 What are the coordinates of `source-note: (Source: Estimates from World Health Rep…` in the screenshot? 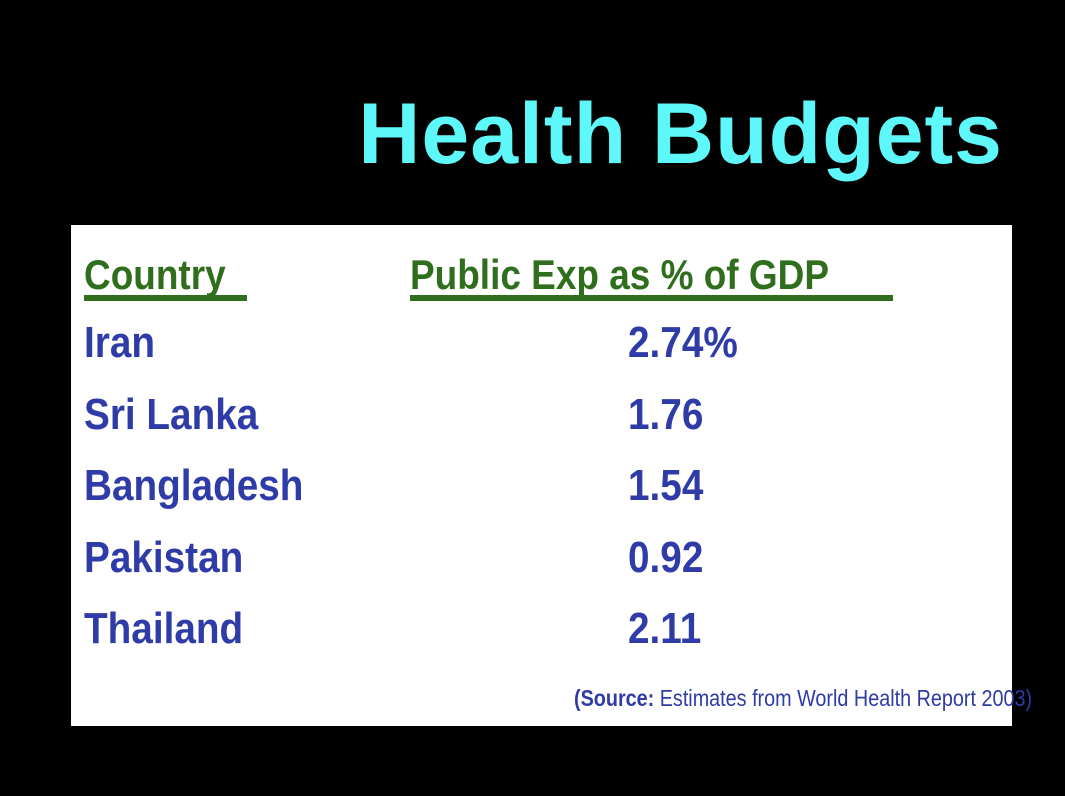 It's located at (803, 698).